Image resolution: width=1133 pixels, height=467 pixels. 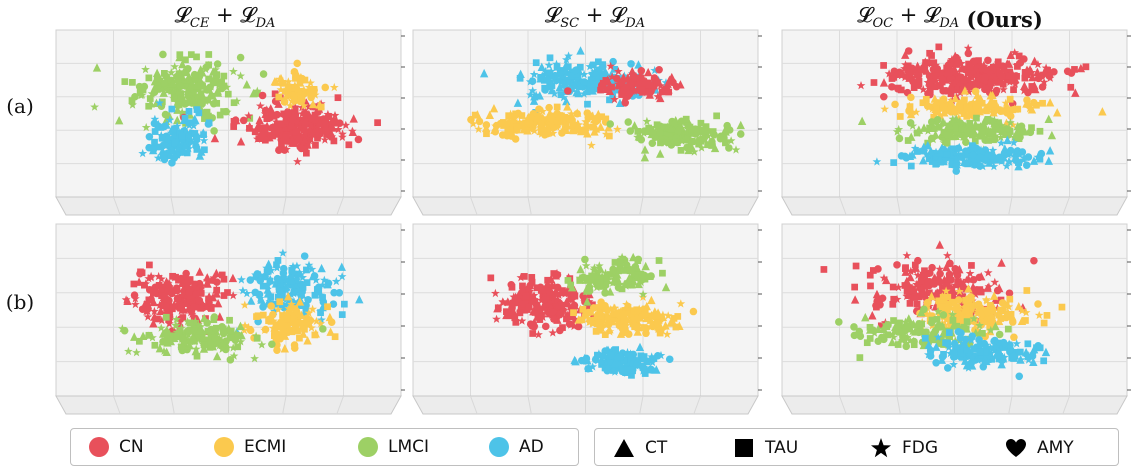 What do you see at coordinates (950, 17) in the screenshot?
I see `column-title-3: 𝓛OC + 𝓛DA (Ours)` at bounding box center [950, 17].